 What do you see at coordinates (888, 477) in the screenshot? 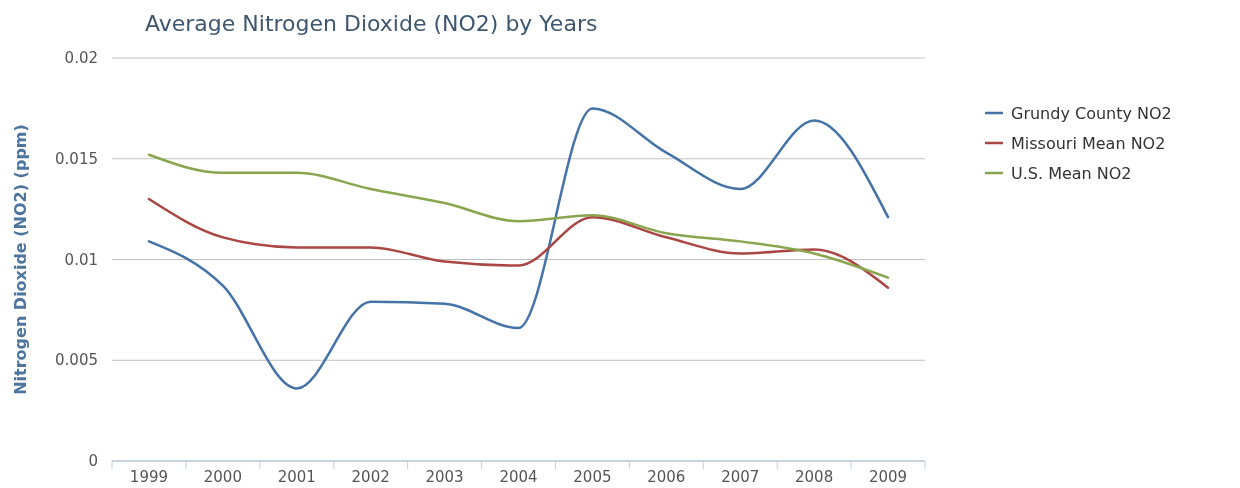
I see `x-tick-label: 2009` at bounding box center [888, 477].